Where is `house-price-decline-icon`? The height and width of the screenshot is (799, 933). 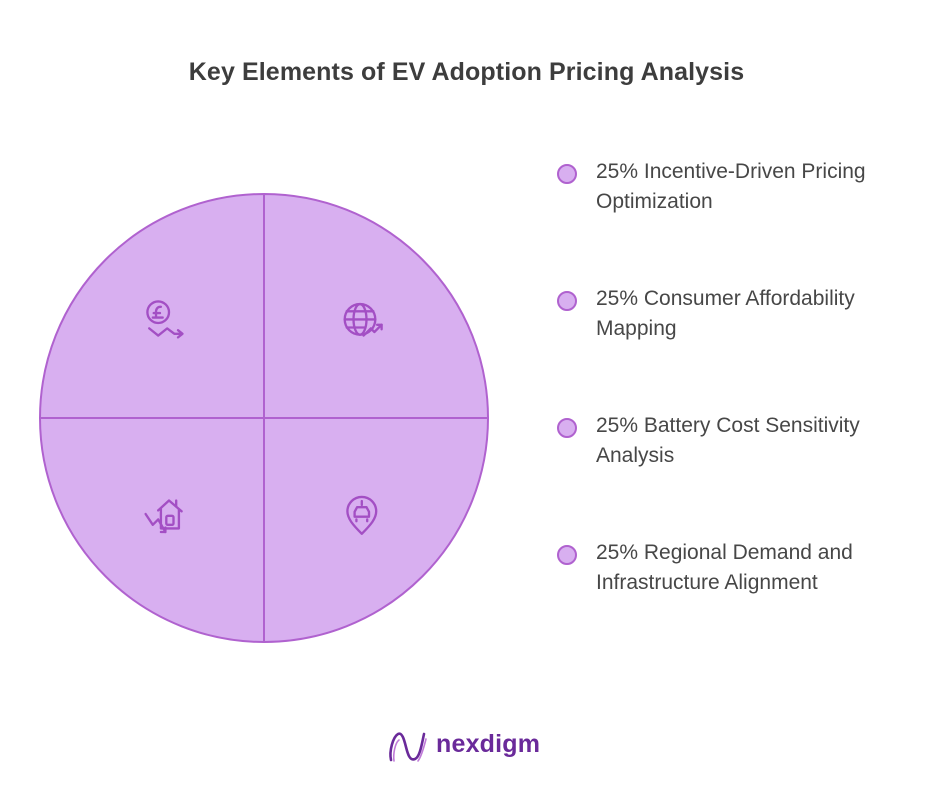 house-price-decline-icon is located at coordinates (163, 516).